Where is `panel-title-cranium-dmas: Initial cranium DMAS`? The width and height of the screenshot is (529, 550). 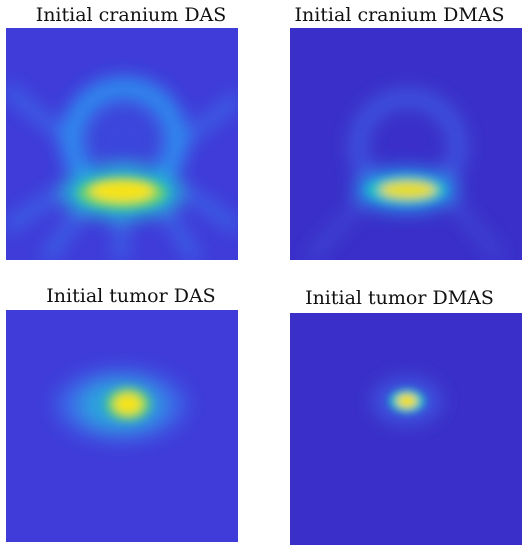
panel-title-cranium-dmas: Initial cranium DMAS is located at coordinates (399, 15).